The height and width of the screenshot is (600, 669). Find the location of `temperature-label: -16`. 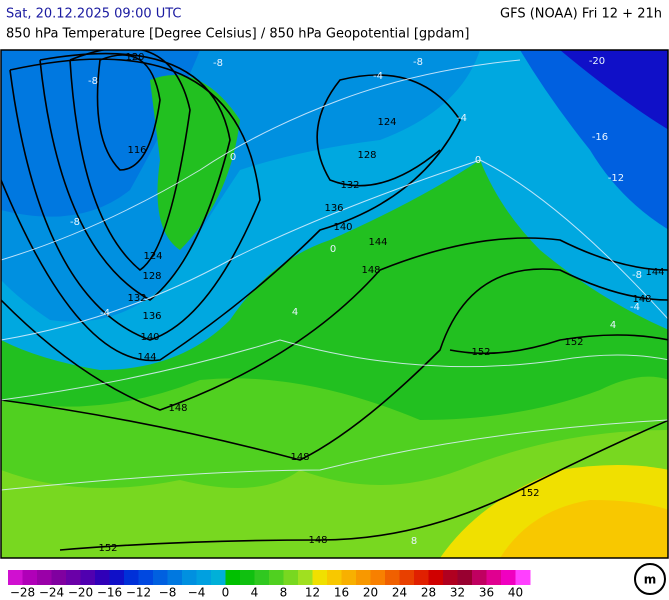

temperature-label: -16 is located at coordinates (600, 137).